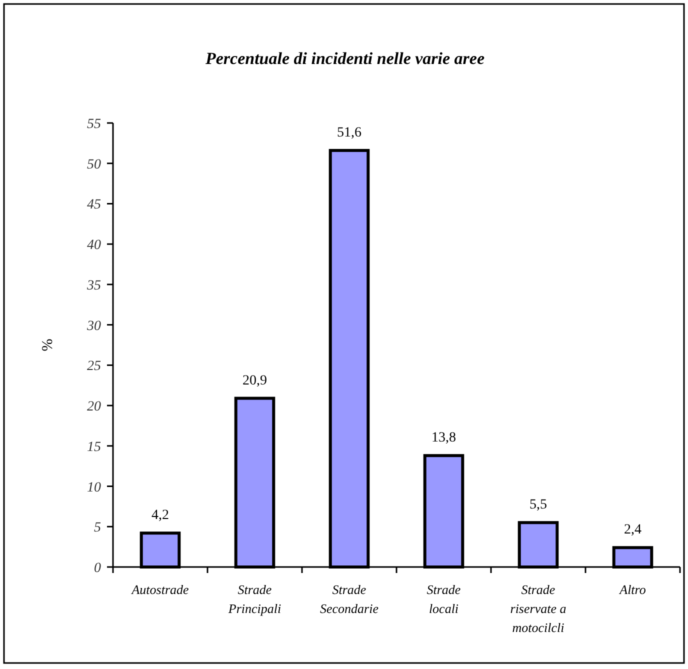 Image resolution: width=688 pixels, height=669 pixels. I want to click on y-tick-label: 50, so click(94, 164).